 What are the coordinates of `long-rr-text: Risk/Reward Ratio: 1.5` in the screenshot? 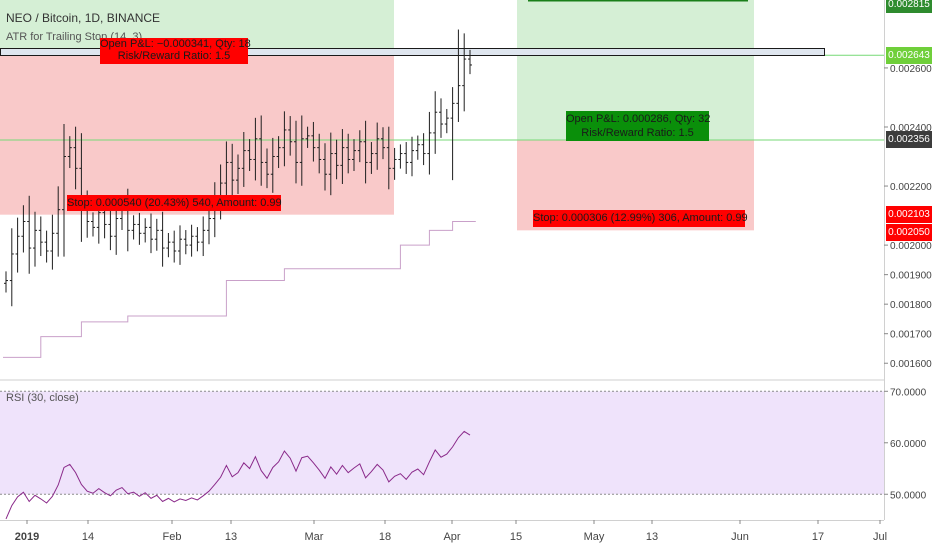 It's located at (637, 133).